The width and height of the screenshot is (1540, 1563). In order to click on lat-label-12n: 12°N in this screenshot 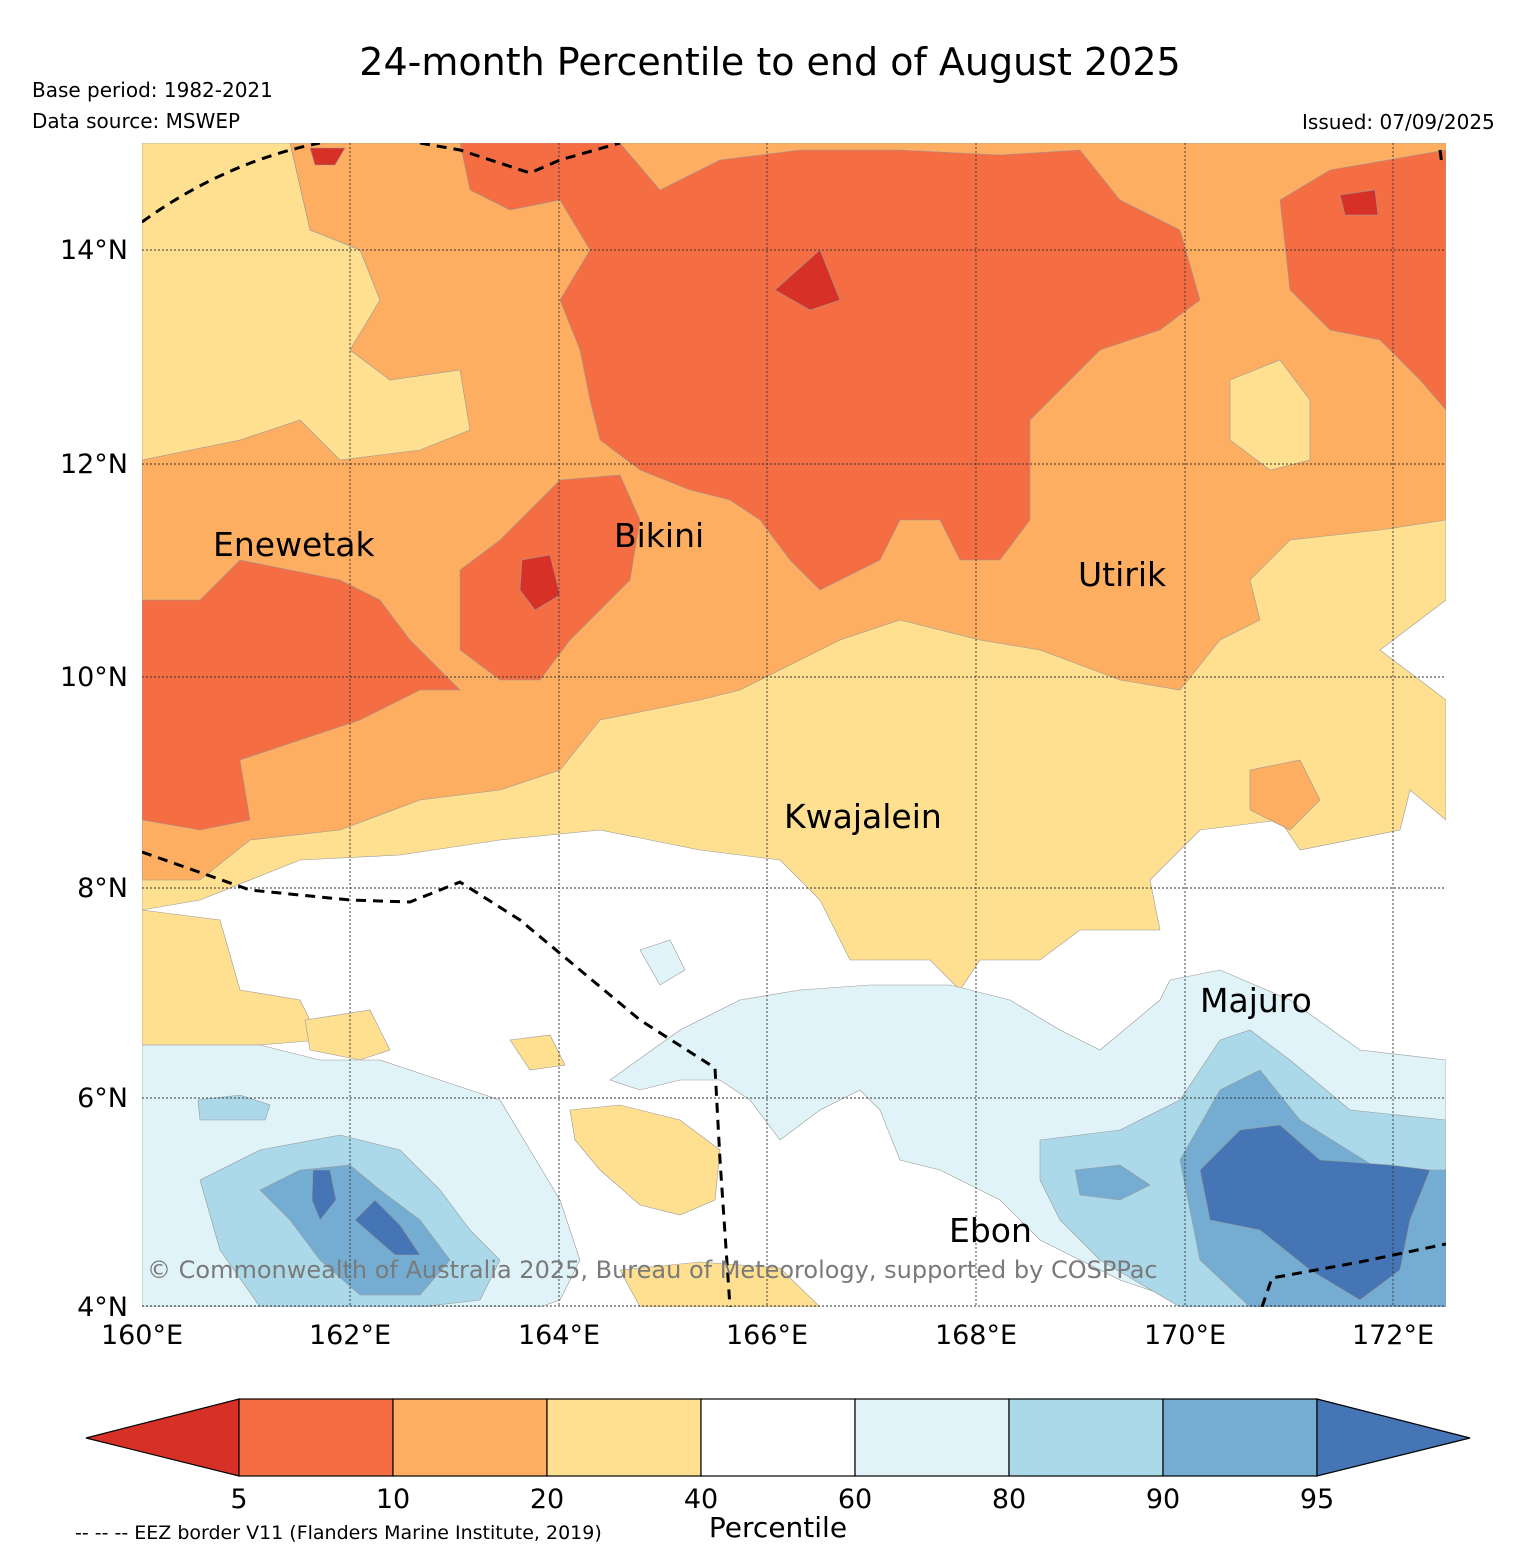, I will do `click(94, 464)`.